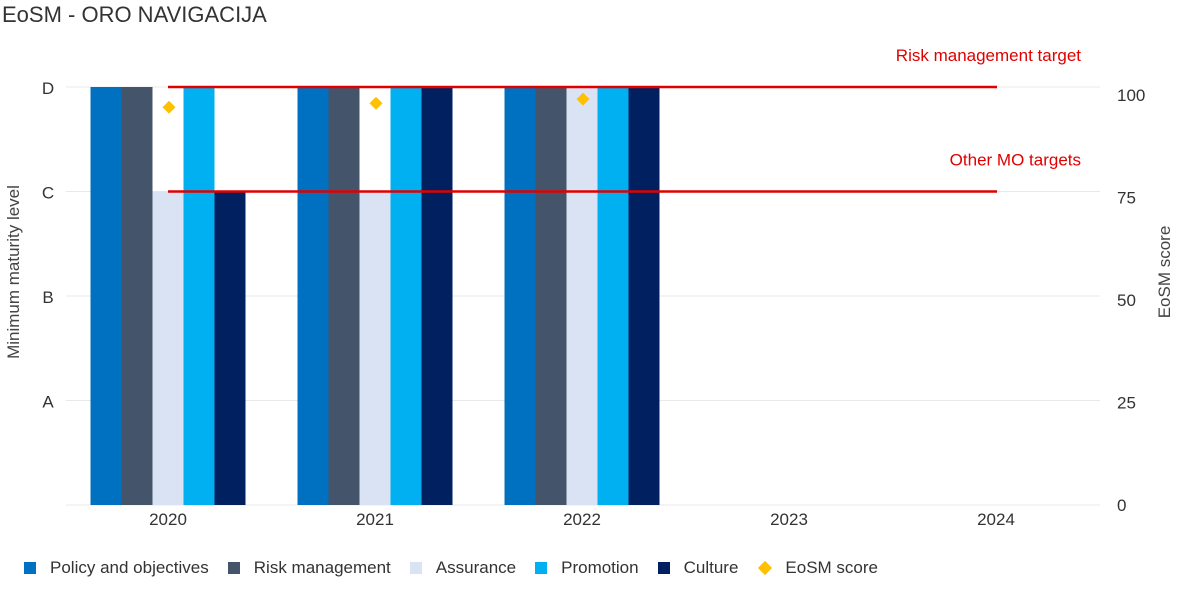 The width and height of the screenshot is (1200, 600). Describe the element at coordinates (168, 519) in the screenshot. I see `x-tick-label: 2020` at that location.